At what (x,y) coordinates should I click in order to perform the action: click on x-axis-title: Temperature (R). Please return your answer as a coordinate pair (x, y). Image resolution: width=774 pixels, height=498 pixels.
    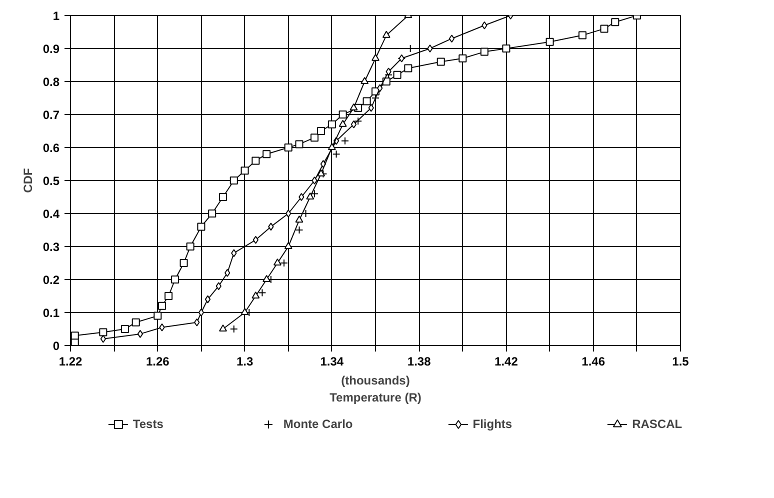
    Looking at the image, I should click on (376, 397).